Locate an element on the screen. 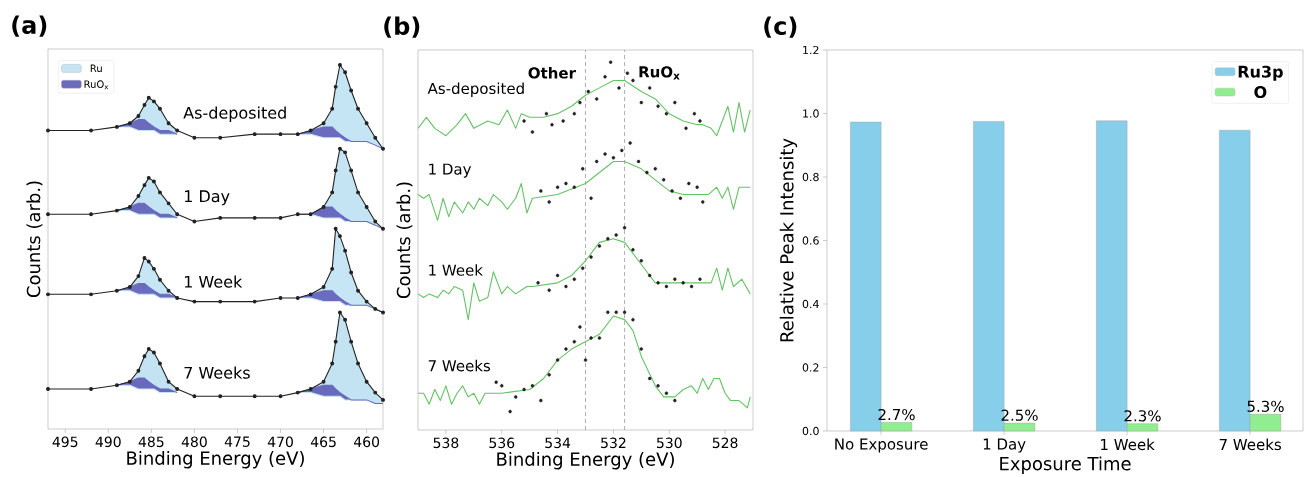 Image resolution: width=1304 pixels, height=477 pixels. series-label: 1 Day is located at coordinates (207, 198).